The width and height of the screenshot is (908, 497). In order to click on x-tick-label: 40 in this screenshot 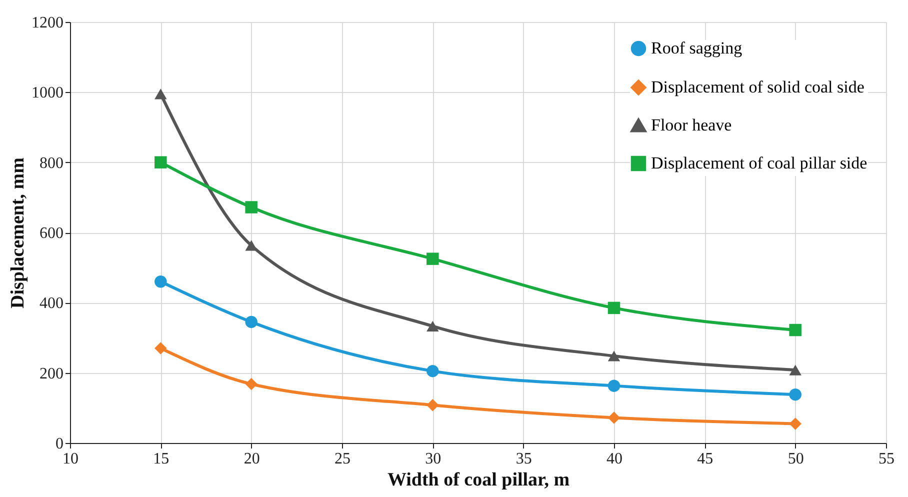, I will do `click(614, 459)`.